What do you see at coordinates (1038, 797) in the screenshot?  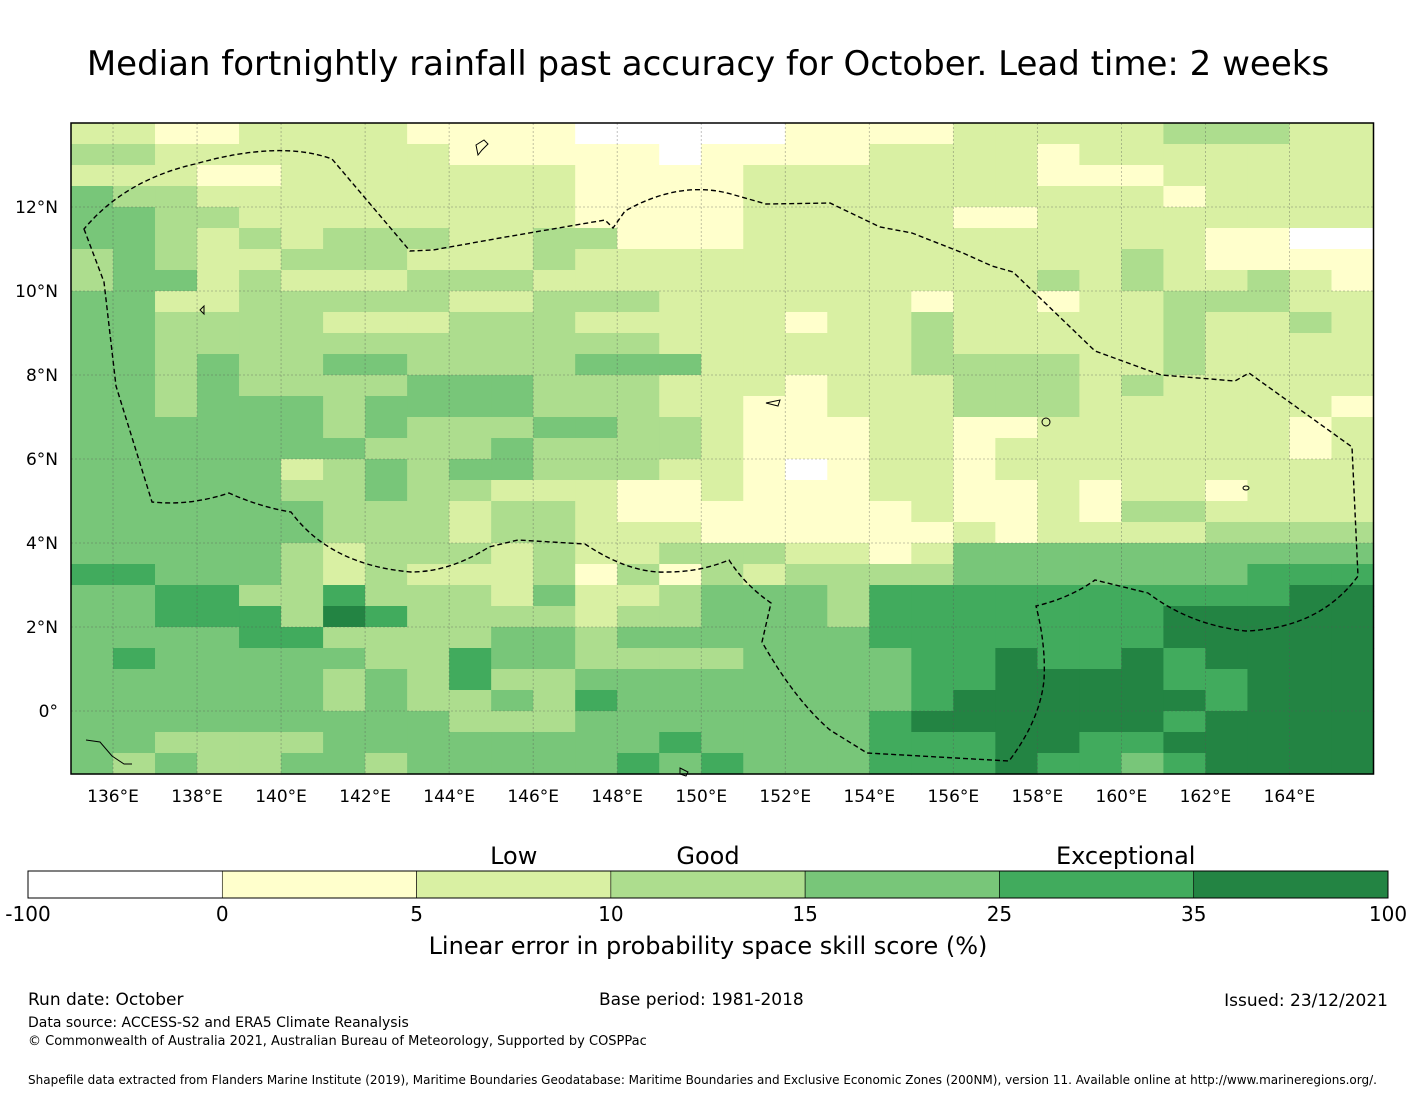 I see `lon-tick-label: 158°E` at bounding box center [1038, 797].